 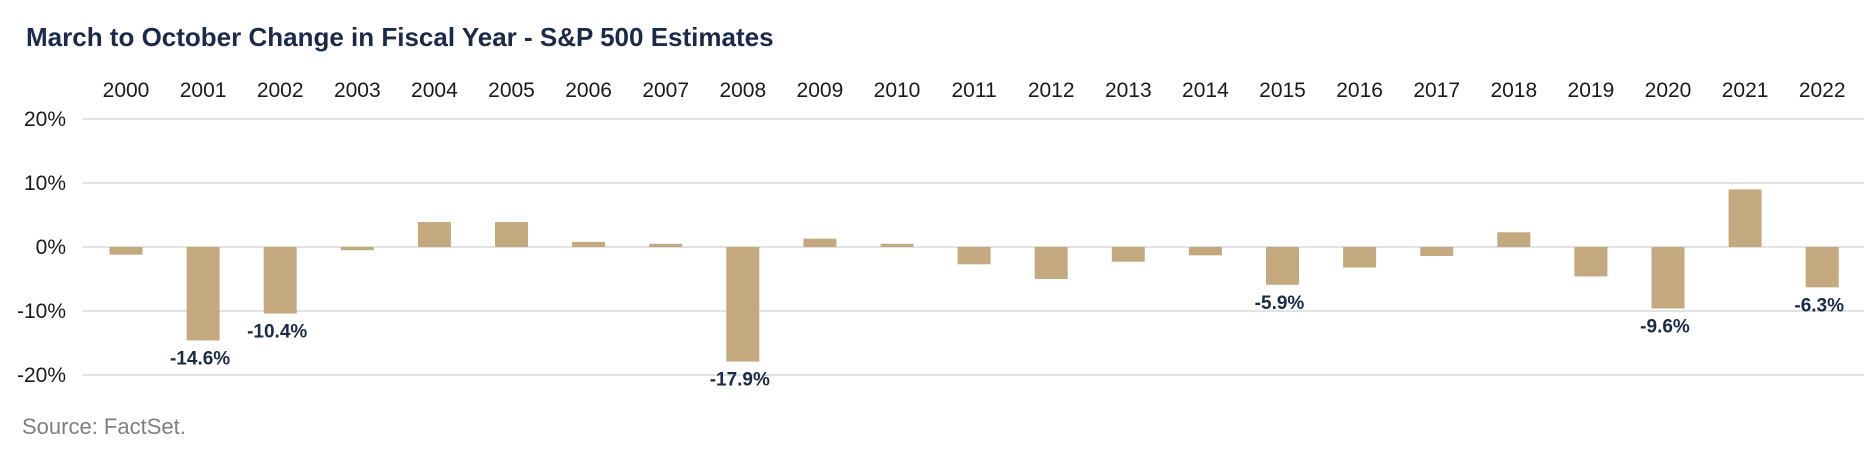 What do you see at coordinates (1665, 326) in the screenshot?
I see `data-label: -9.6%` at bounding box center [1665, 326].